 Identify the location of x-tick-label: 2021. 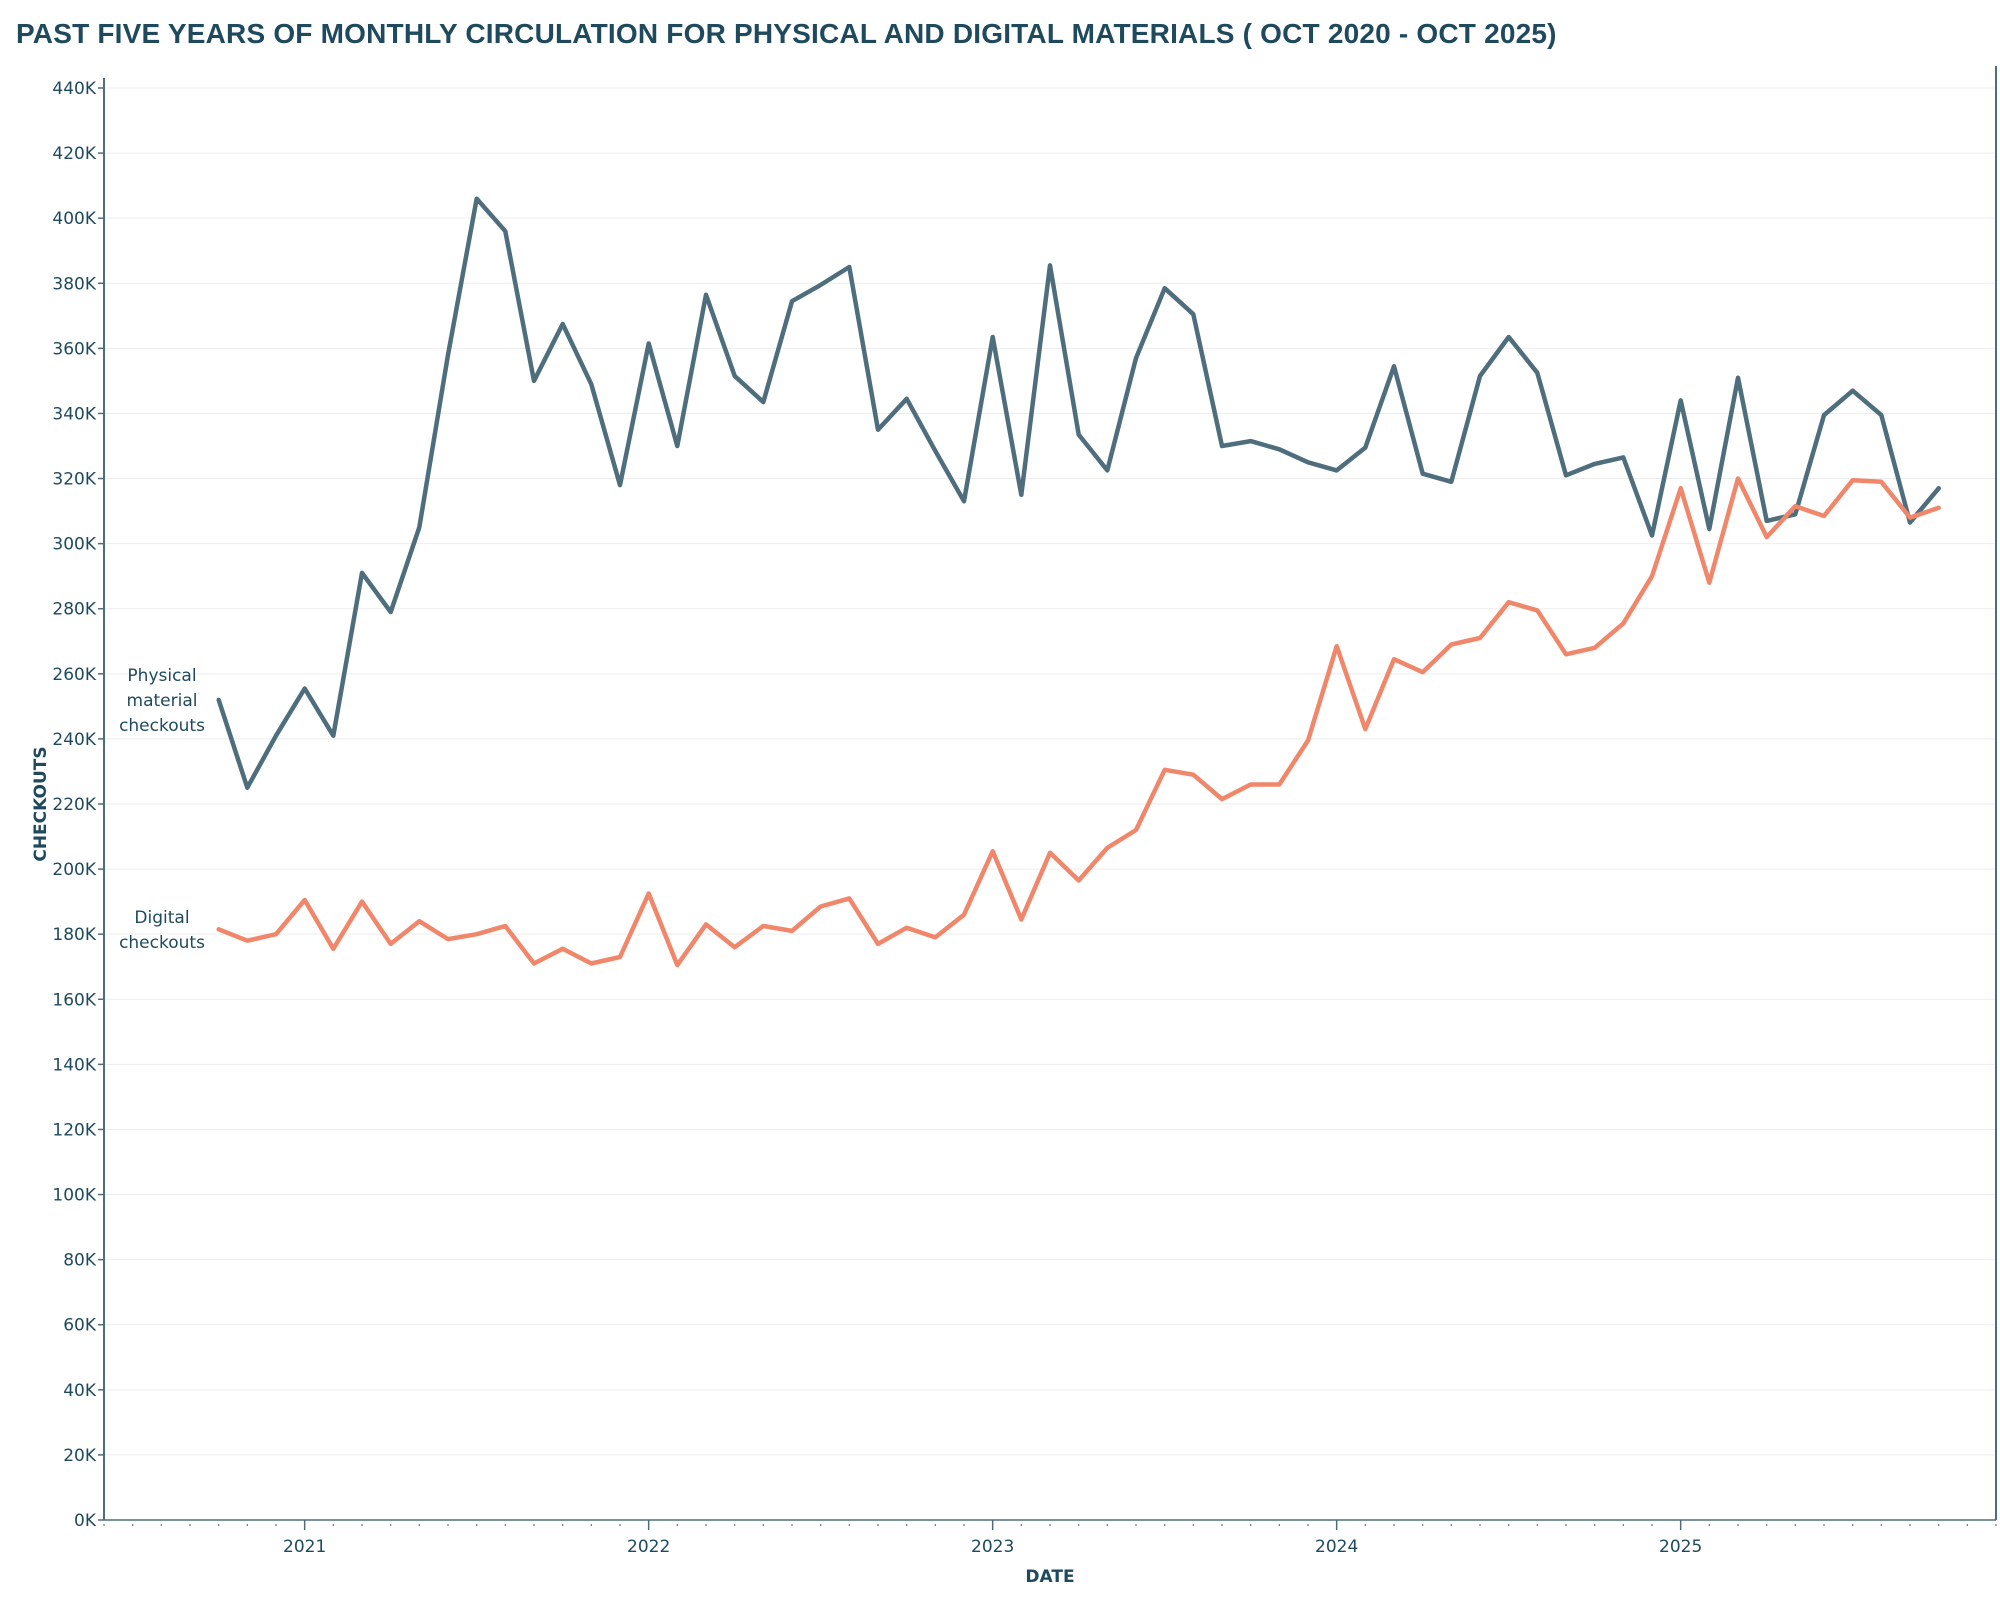
(304, 1547).